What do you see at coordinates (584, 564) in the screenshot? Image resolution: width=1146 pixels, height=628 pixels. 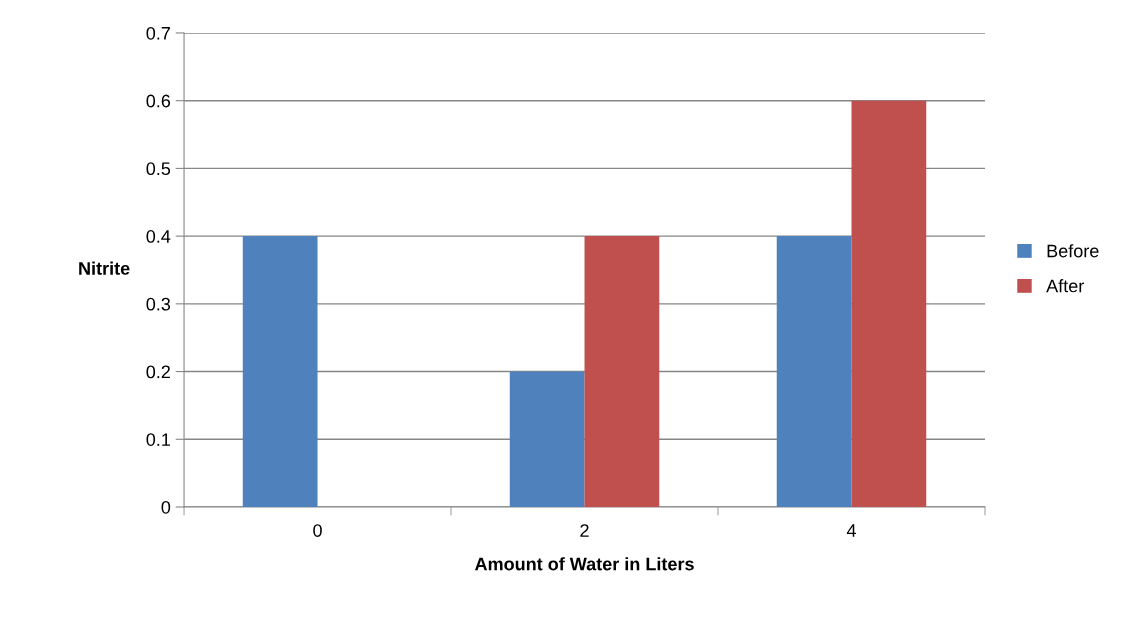 I see `x-axis-title: Amount of Water in Liters` at bounding box center [584, 564].